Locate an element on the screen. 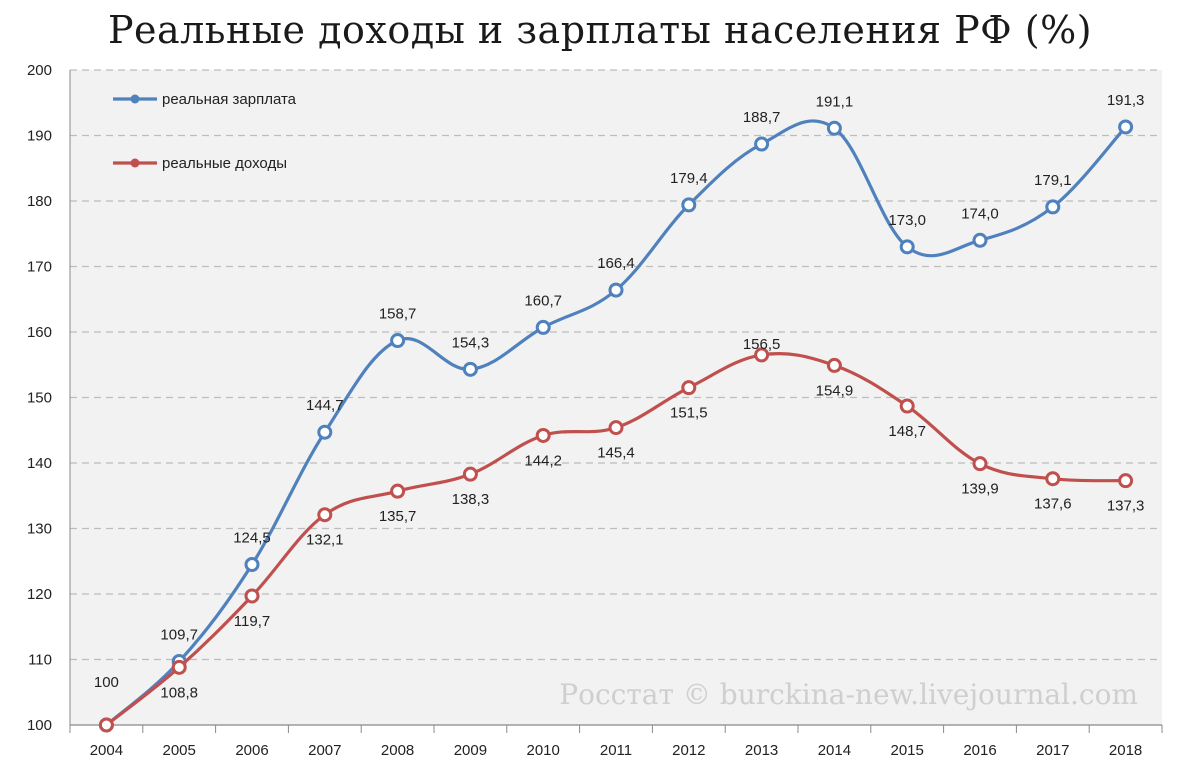 The width and height of the screenshot is (1200, 777). y-tick-label: 110 is located at coordinates (40, 660).